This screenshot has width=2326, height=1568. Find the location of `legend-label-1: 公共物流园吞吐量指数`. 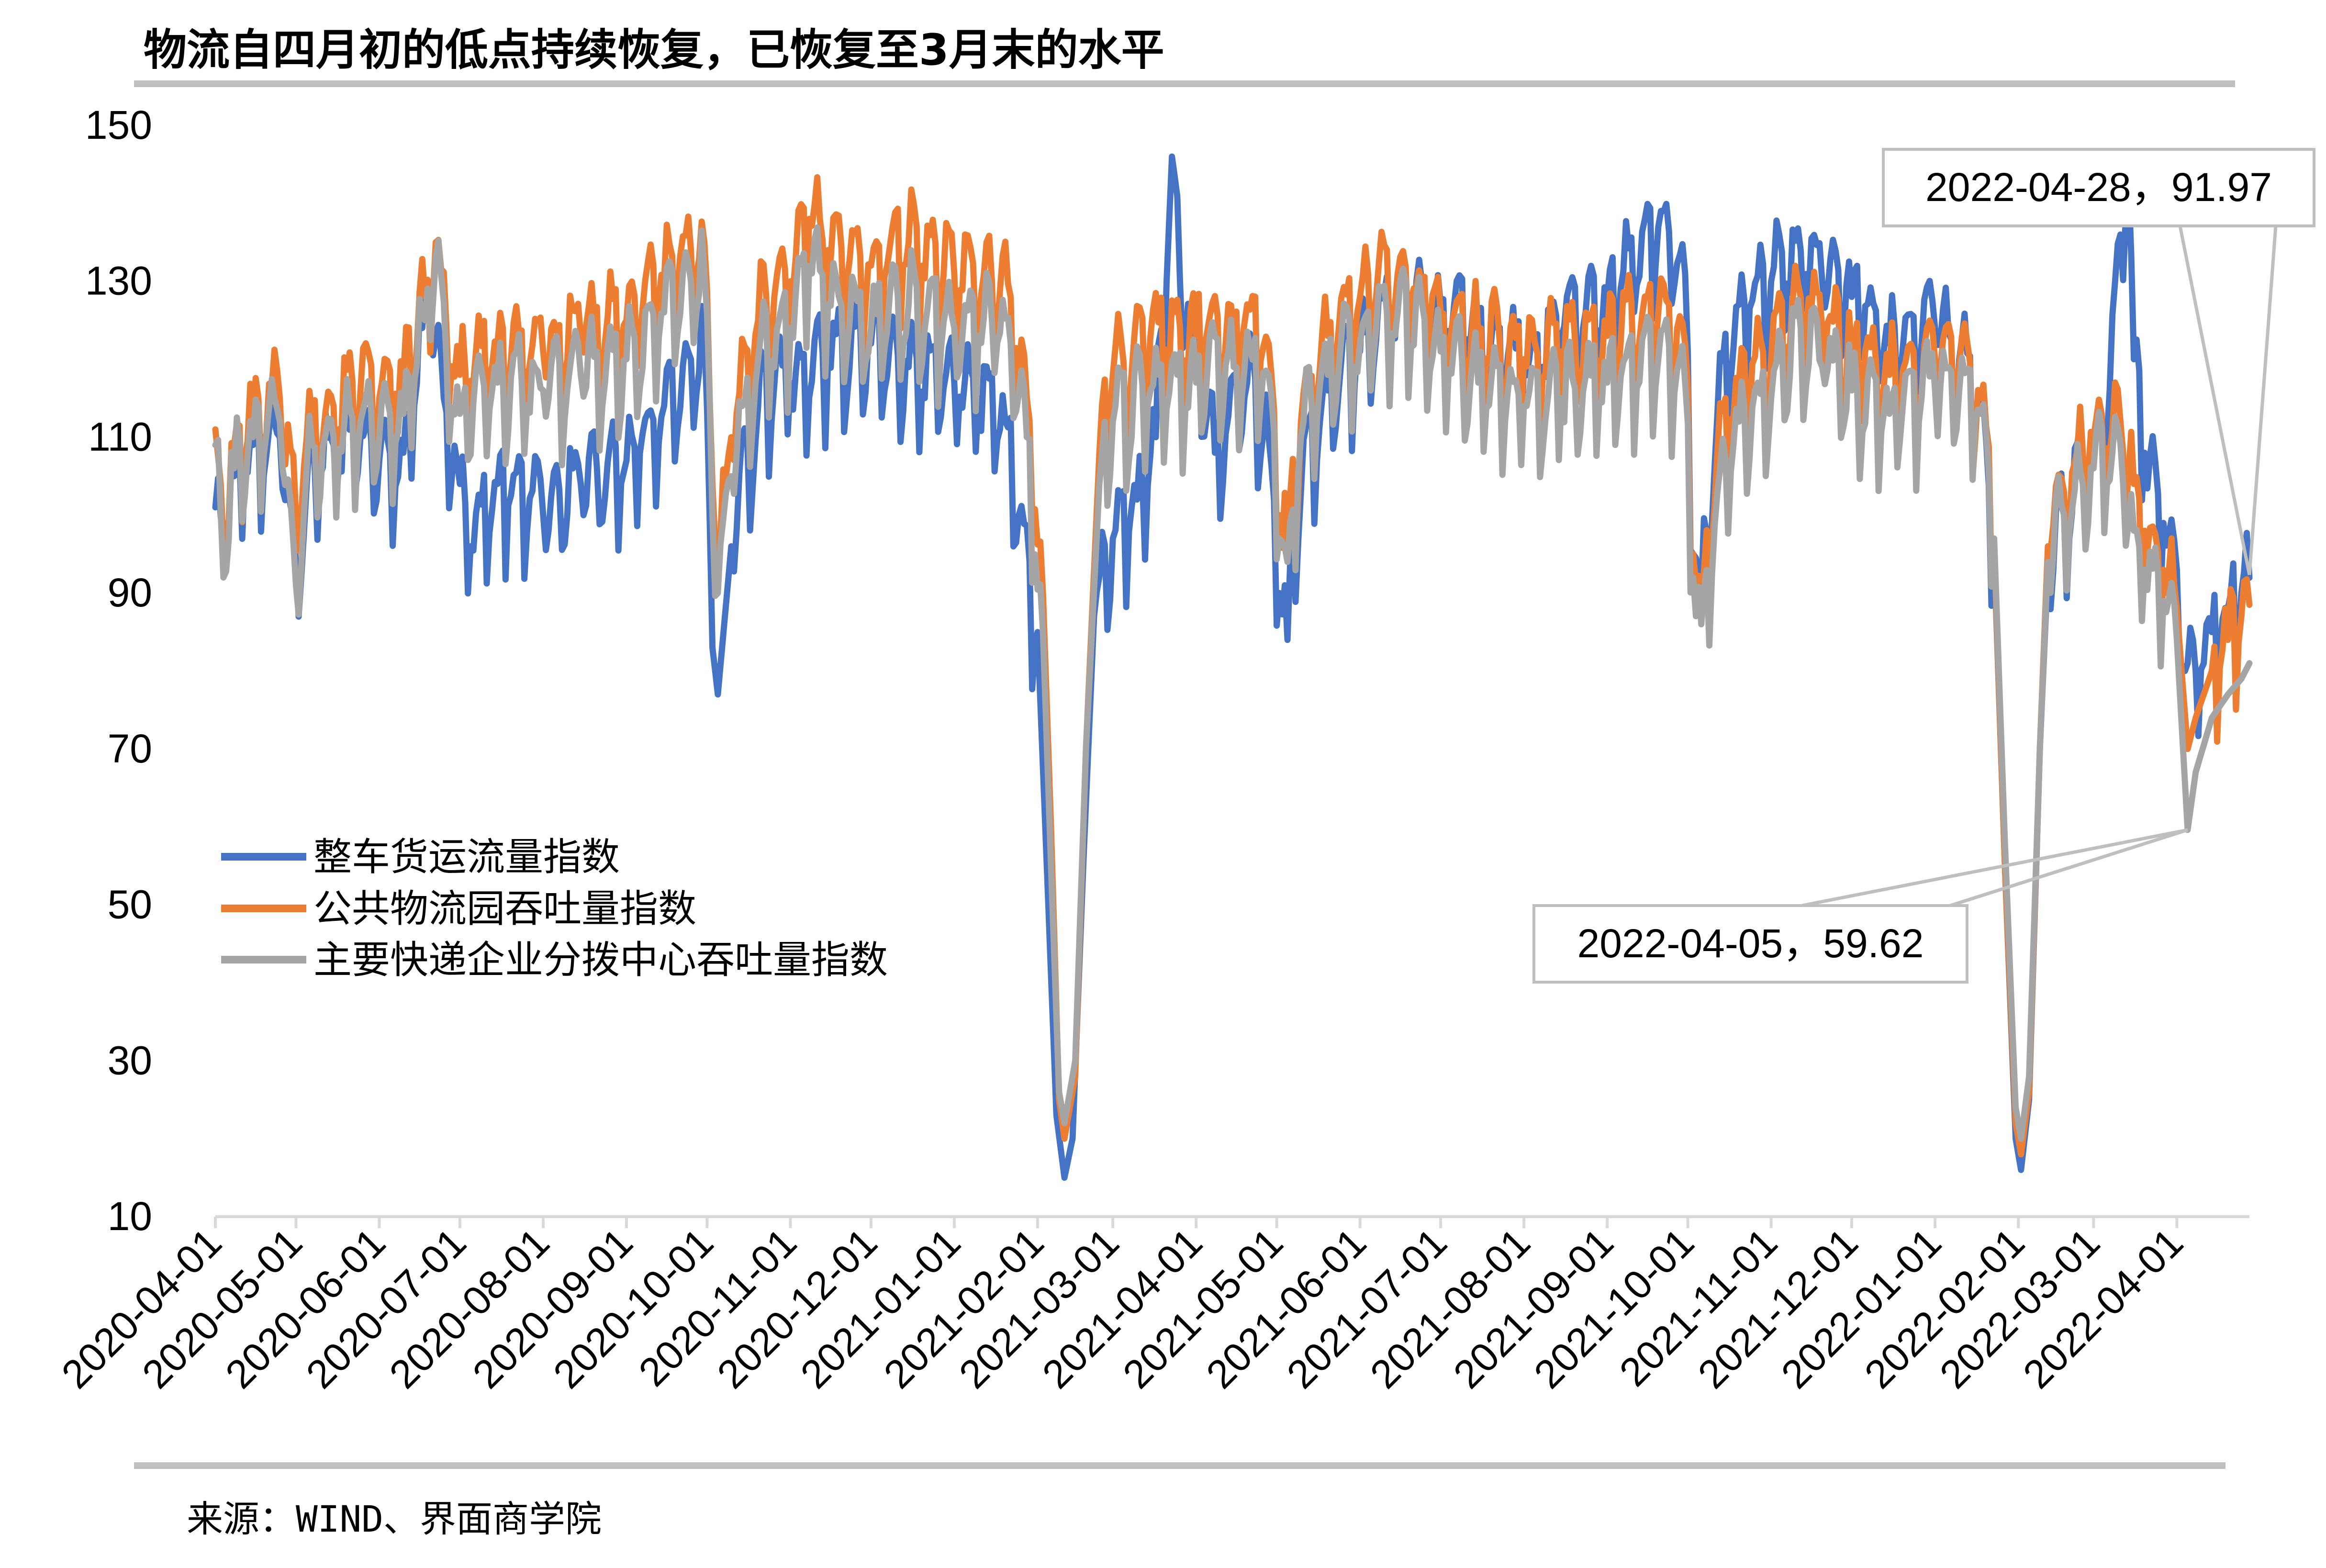

legend-label-1: 公共物流园吞吐量指数 is located at coordinates (504, 909).